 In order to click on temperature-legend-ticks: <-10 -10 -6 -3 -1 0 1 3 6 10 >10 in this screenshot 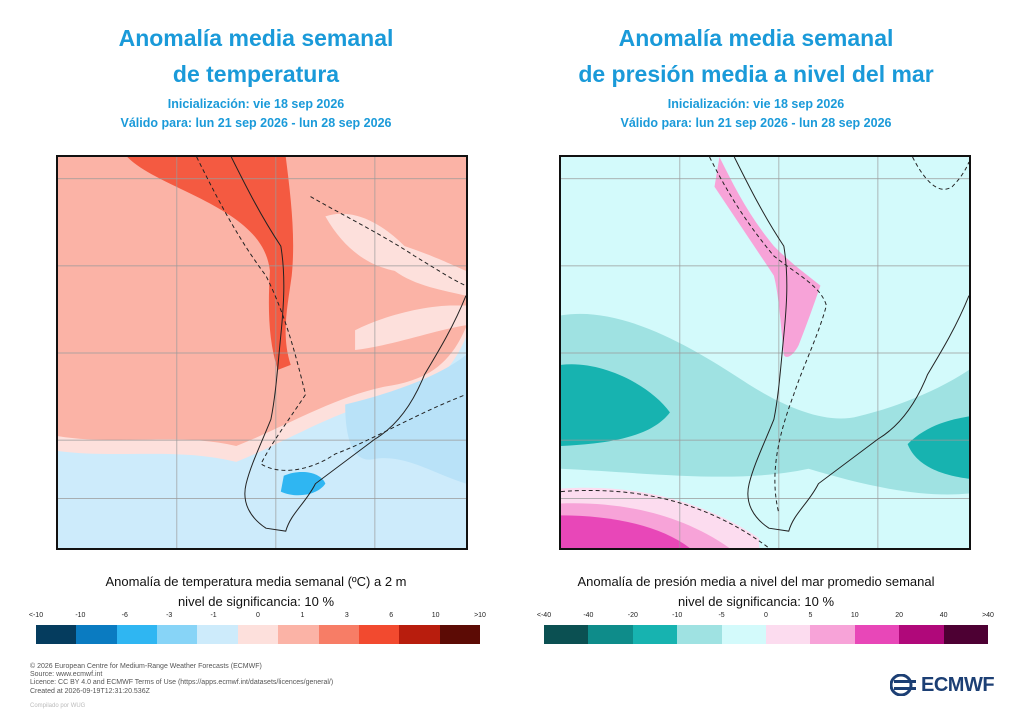, I will do `click(257, 618)`.